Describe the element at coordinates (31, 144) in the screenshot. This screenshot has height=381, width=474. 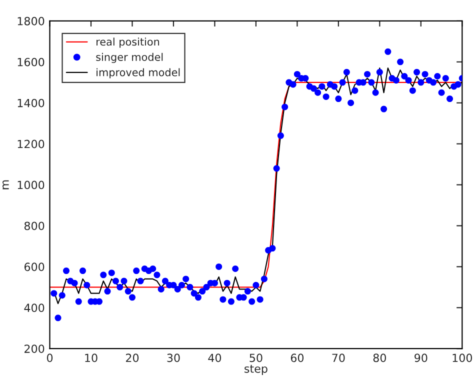
I see `y-tick-label: 1200` at that location.